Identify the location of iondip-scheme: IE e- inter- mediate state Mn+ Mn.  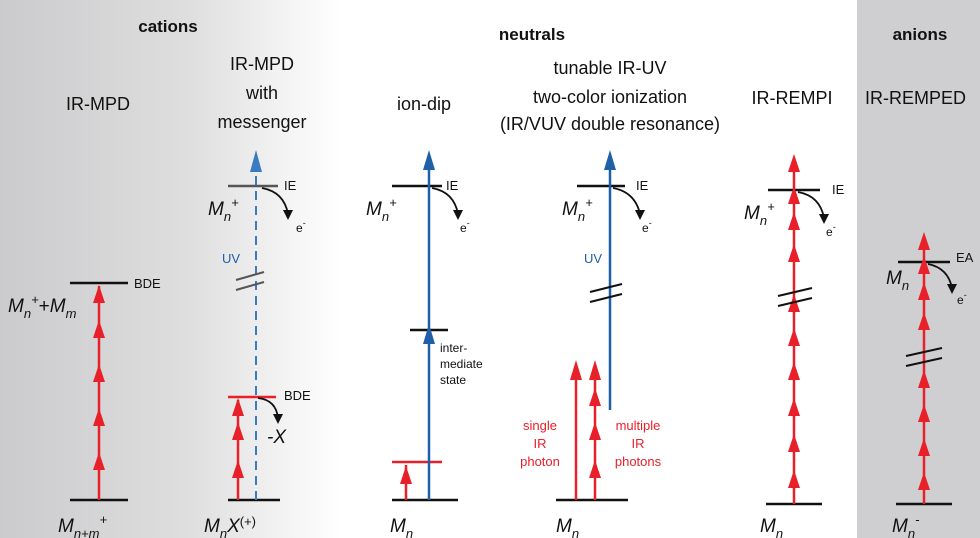
(424, 344).